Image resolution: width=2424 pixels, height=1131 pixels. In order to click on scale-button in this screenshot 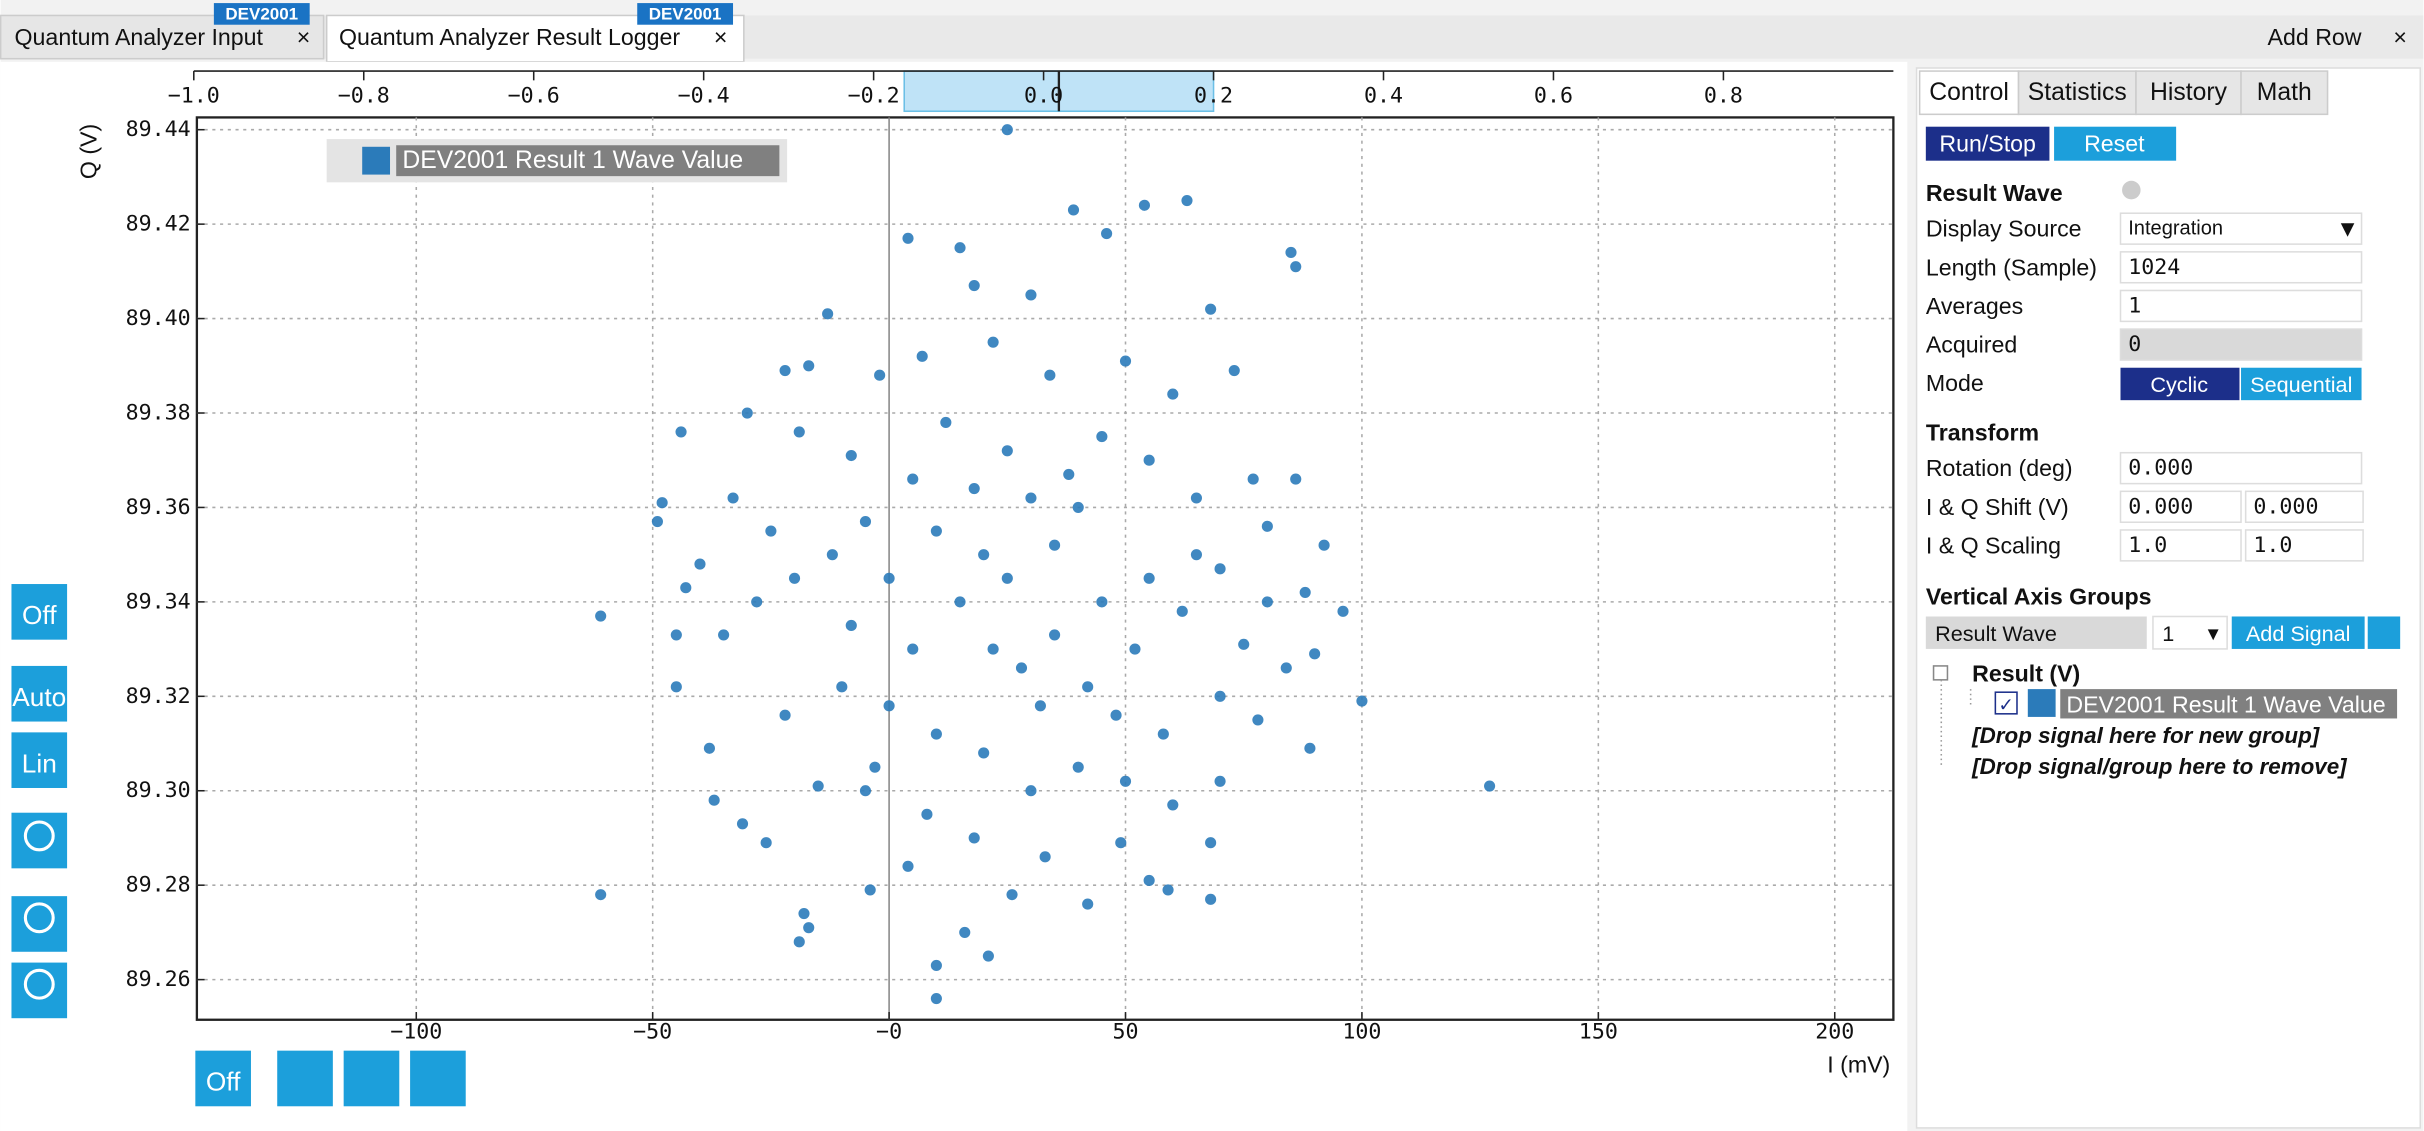, I will do `click(39, 760)`.